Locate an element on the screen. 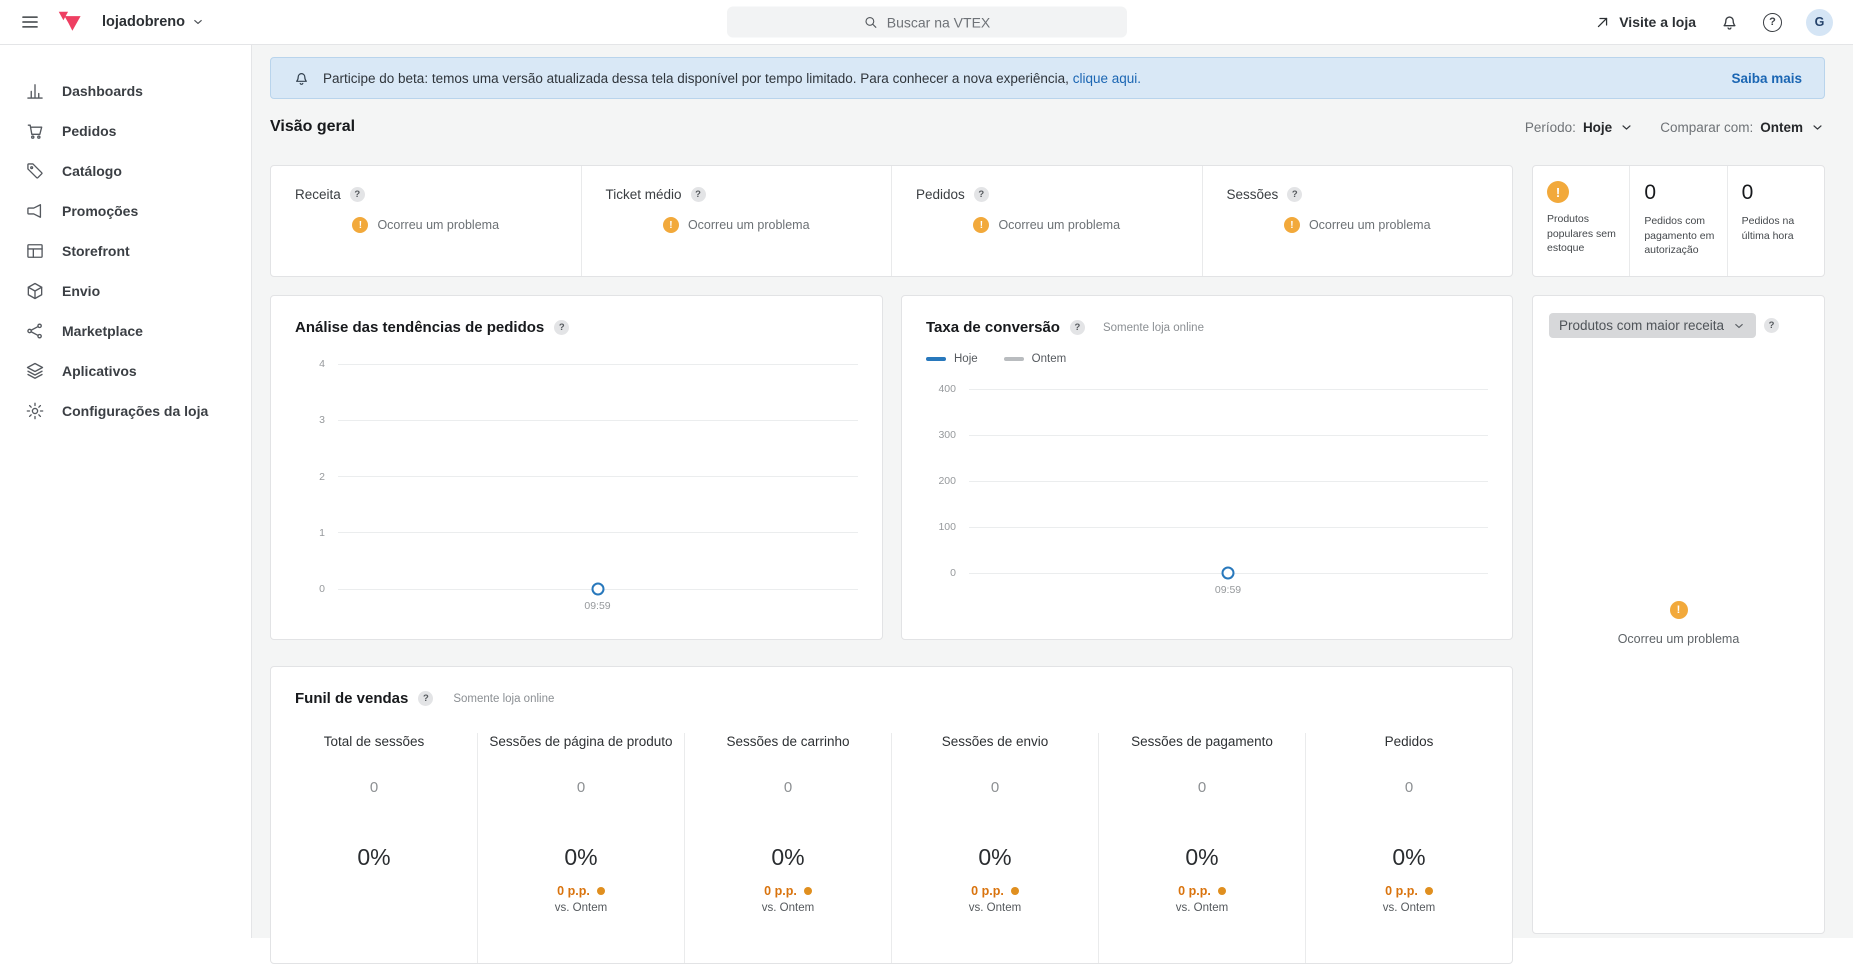  sidebar-item-marketplace: Marketplace is located at coordinates (125, 331).